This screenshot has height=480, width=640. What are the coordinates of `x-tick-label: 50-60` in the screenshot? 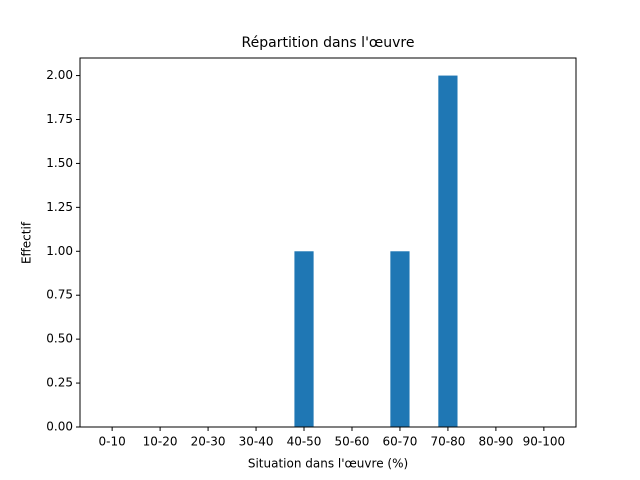 It's located at (352, 442).